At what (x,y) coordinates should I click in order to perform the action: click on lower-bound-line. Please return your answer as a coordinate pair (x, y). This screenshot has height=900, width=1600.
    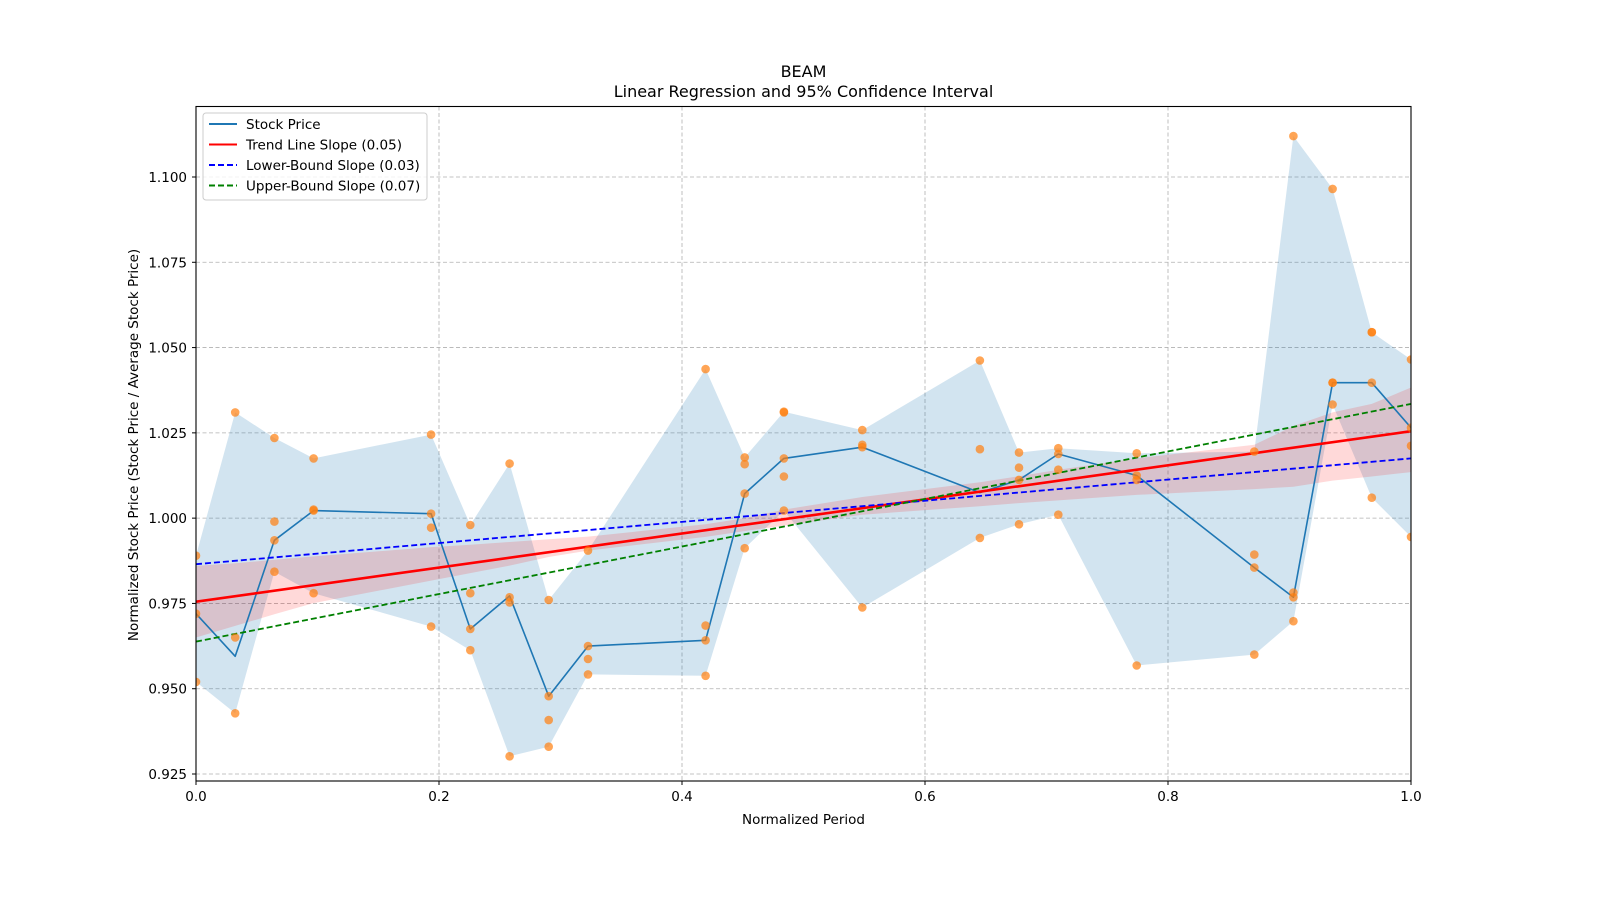
    Looking at the image, I should click on (803, 511).